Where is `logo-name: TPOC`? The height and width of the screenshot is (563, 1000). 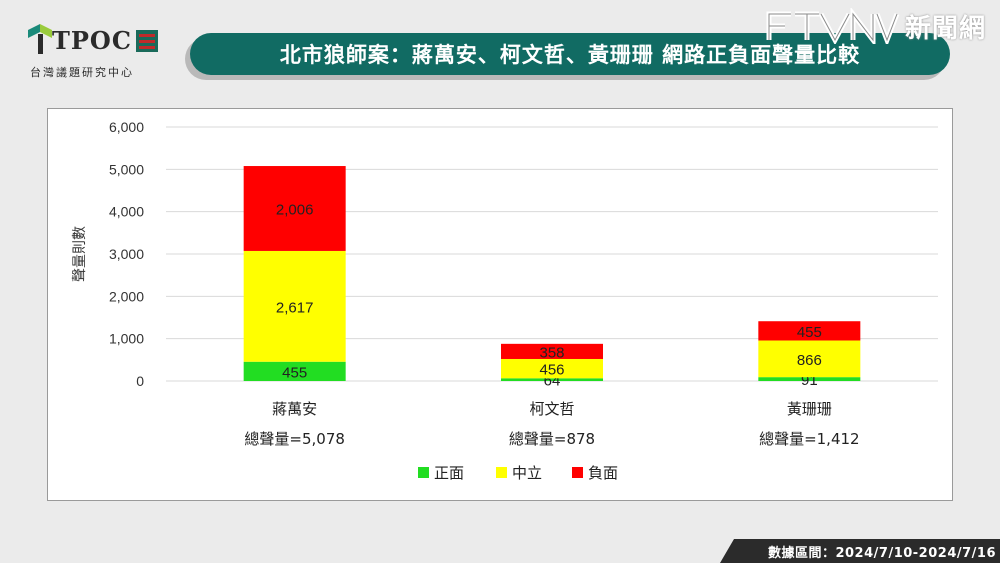 logo-name: TPOC is located at coordinates (92, 40).